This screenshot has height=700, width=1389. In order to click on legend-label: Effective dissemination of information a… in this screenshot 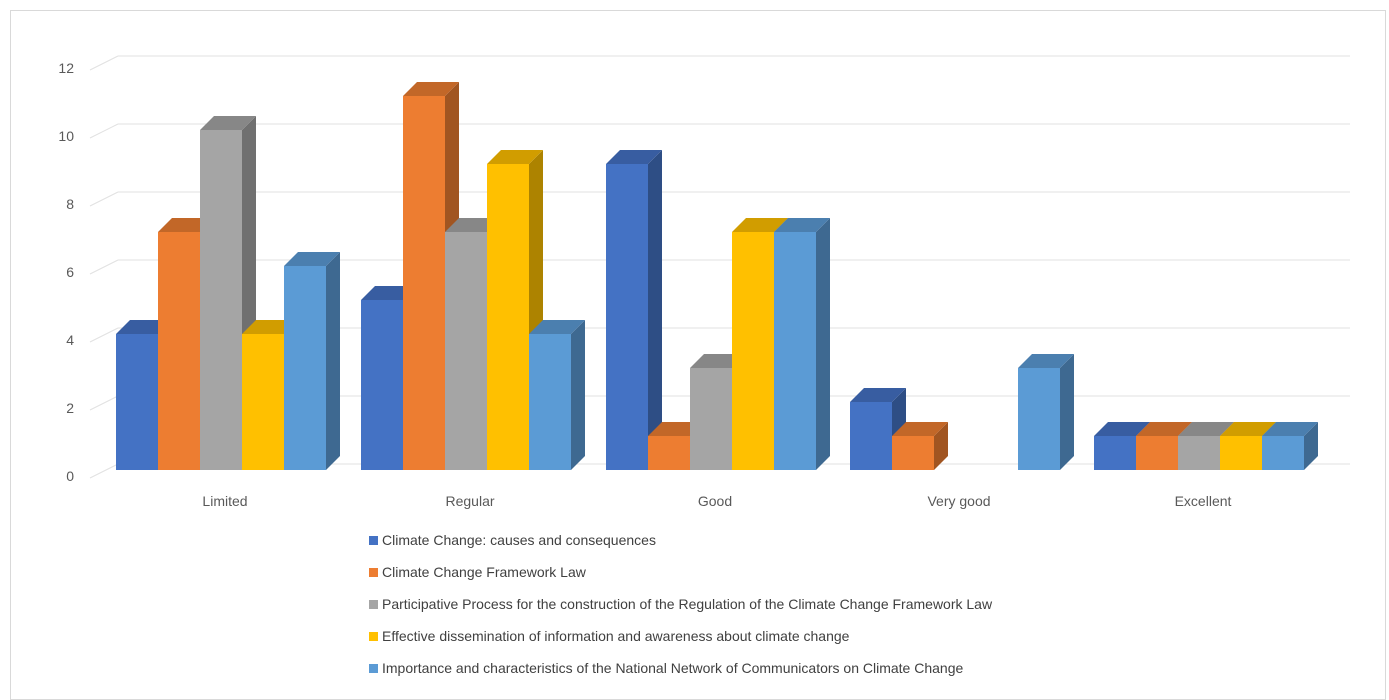, I will do `click(616, 636)`.